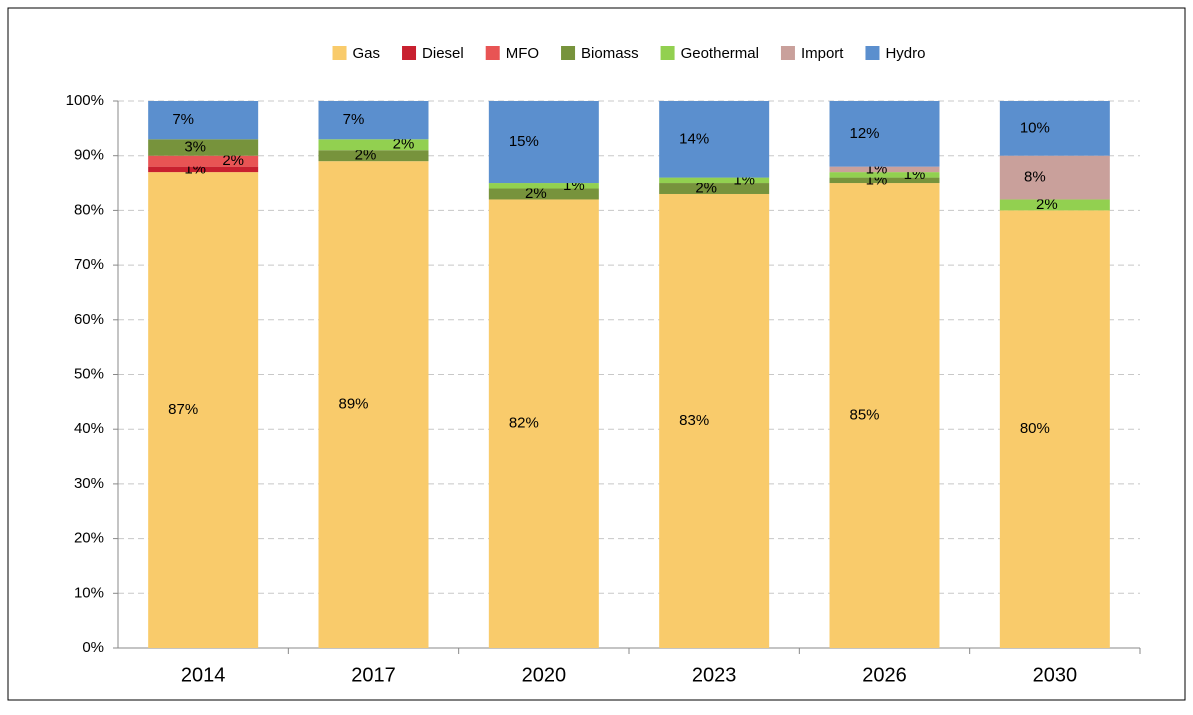 The image size is (1193, 715). I want to click on y-tick-label: 30%, so click(89, 483).